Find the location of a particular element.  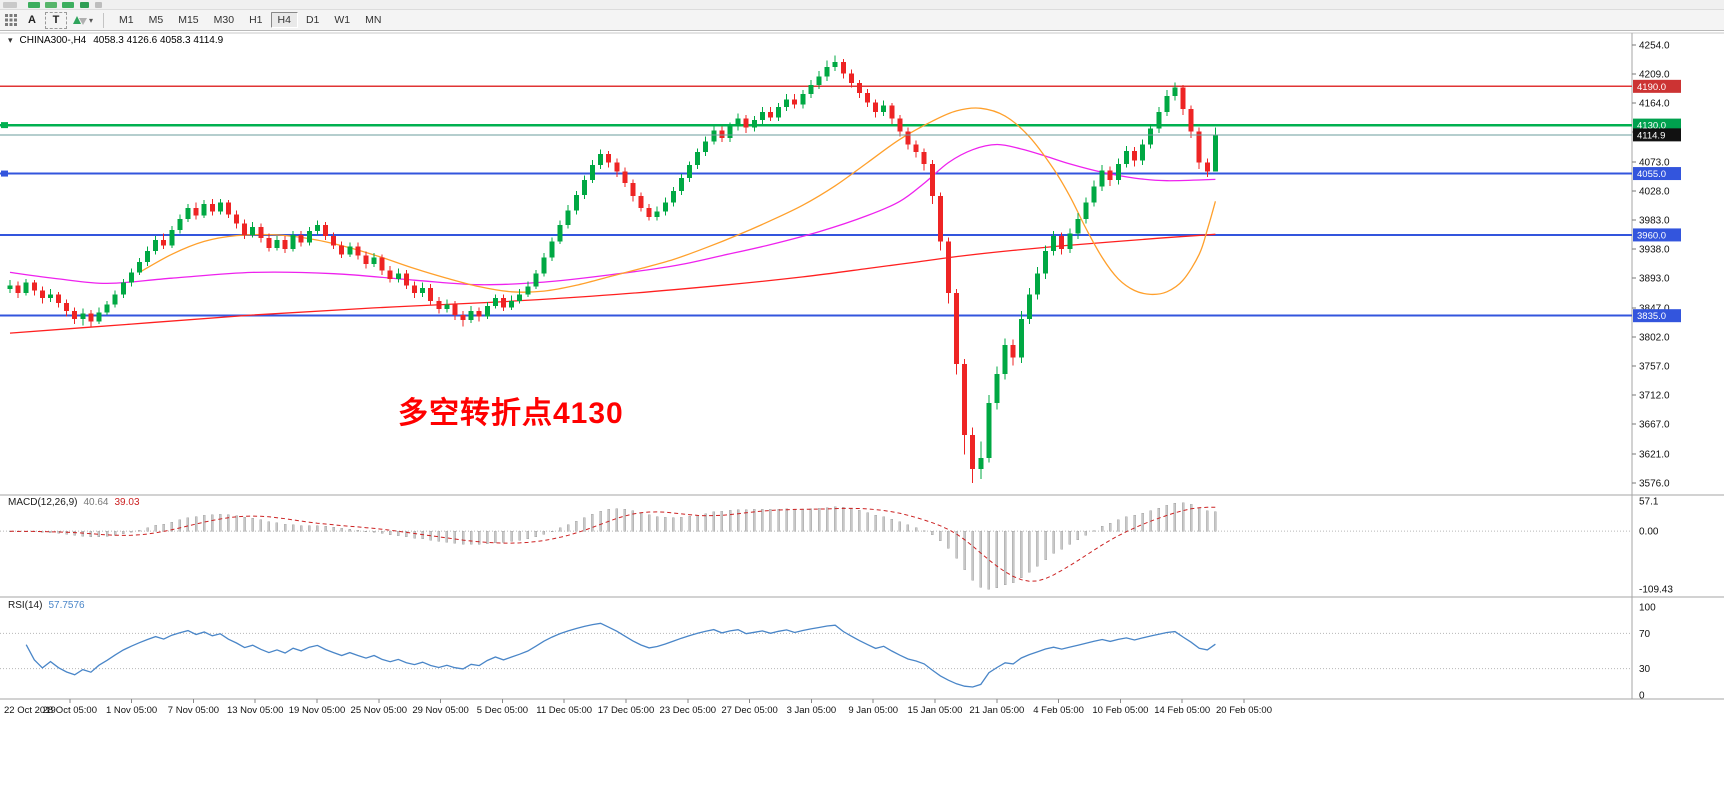

macd-signal-line is located at coordinates (612, 544).